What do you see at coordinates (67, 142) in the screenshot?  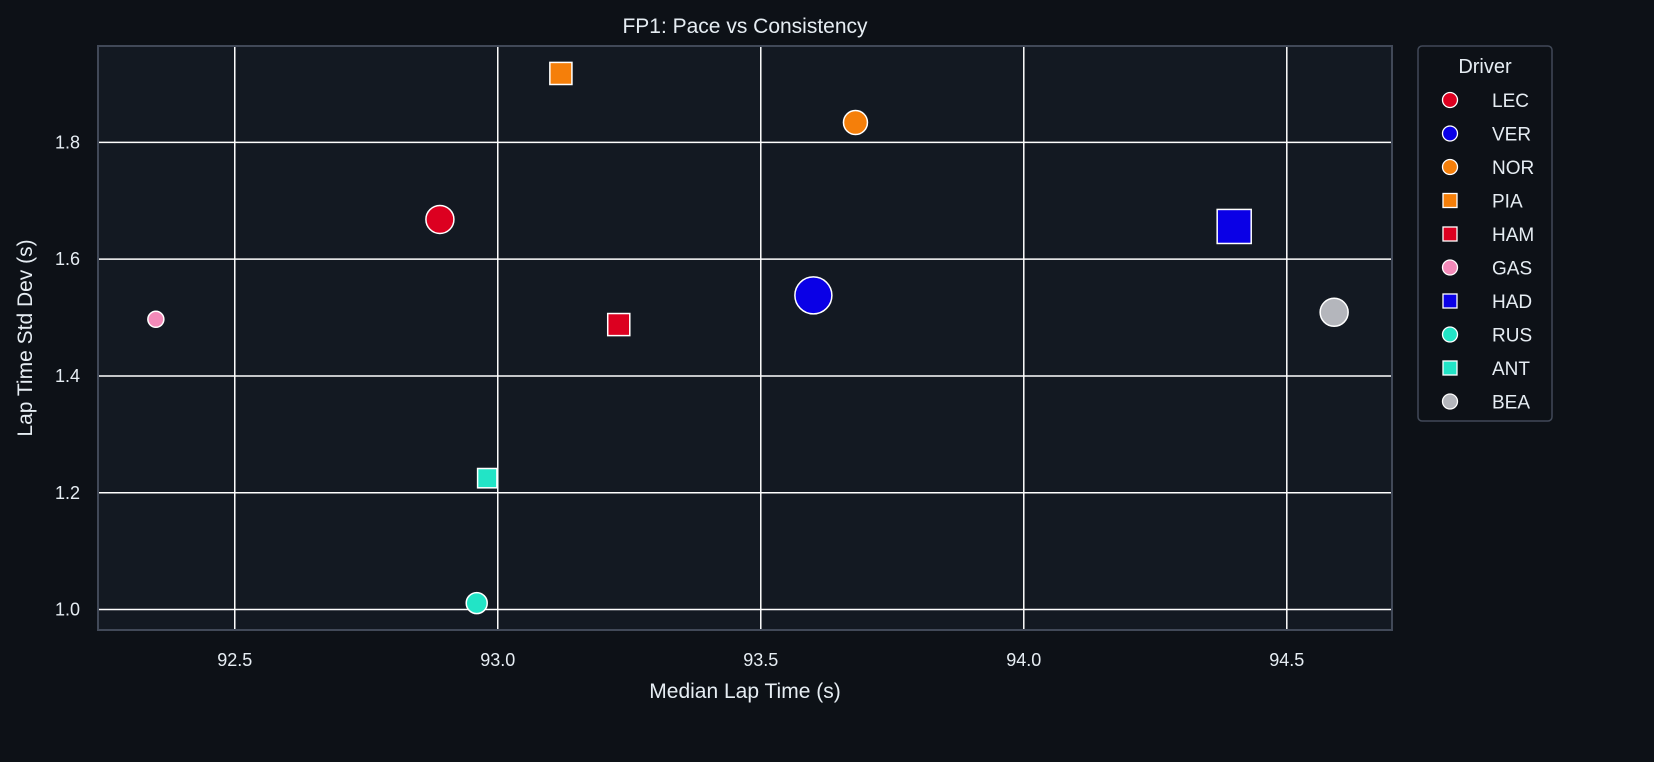 I see `y-tick-label: 1.8` at bounding box center [67, 142].